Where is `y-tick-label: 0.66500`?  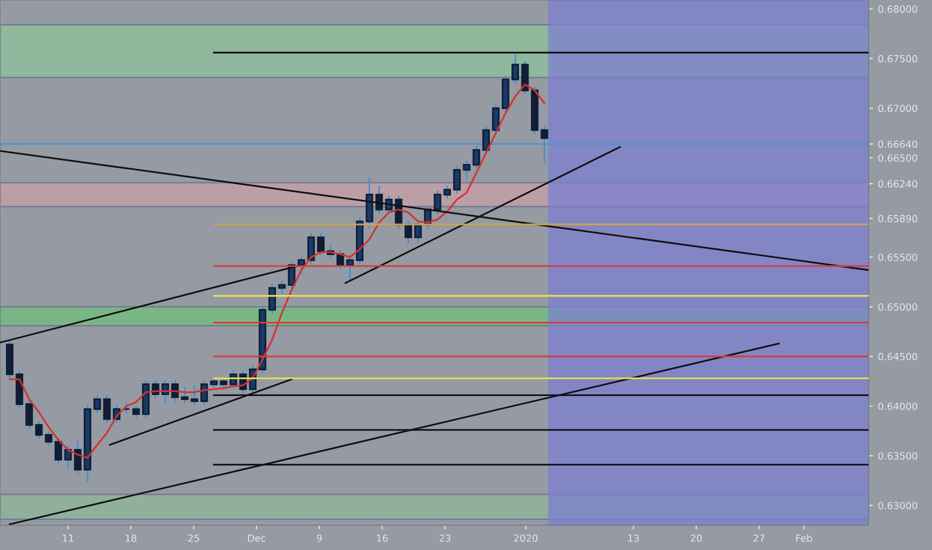
y-tick-label: 0.66500 is located at coordinates (898, 158).